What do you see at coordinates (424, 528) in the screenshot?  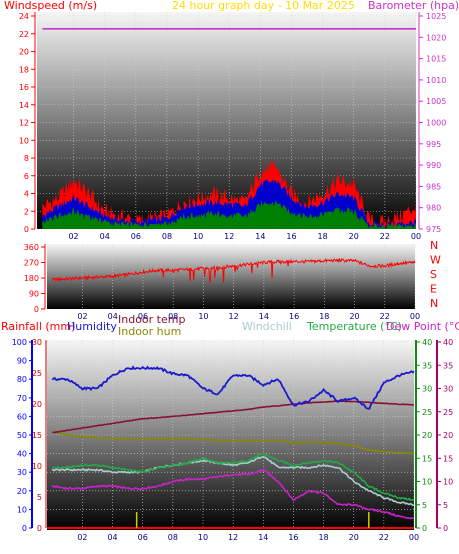 I see `temperature-y-tick-label: 0` at bounding box center [424, 528].